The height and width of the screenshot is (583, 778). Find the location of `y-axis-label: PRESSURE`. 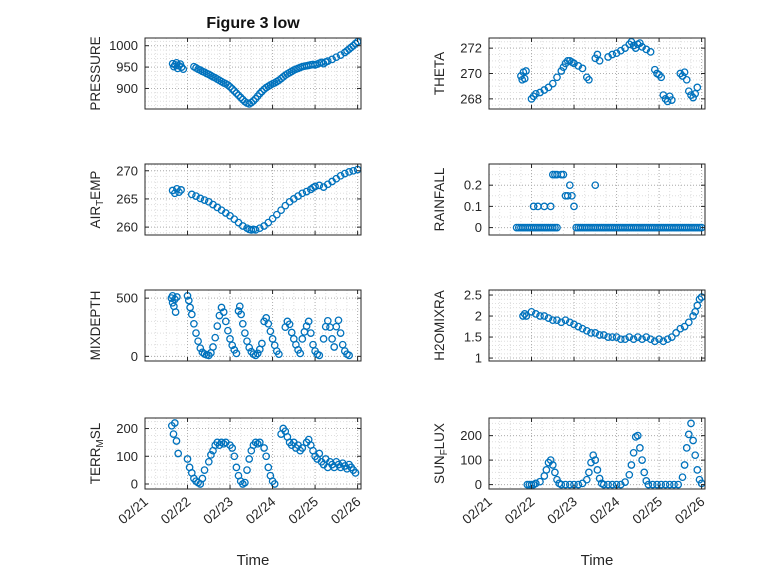

y-axis-label: PRESSURE is located at coordinates (95, 73).